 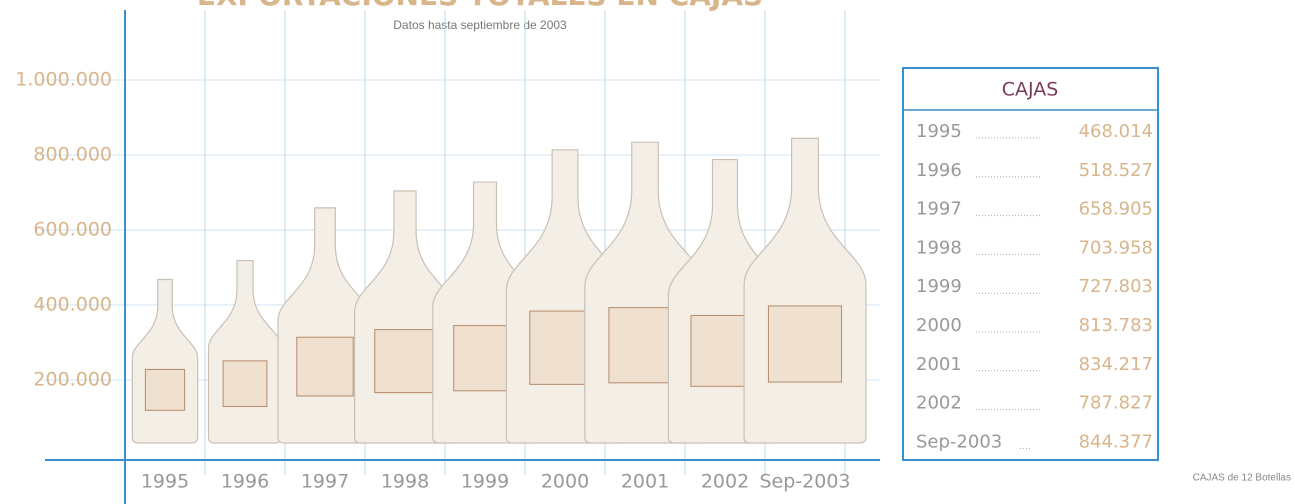 What do you see at coordinates (1116, 364) in the screenshot?
I see `table-value: 834.217` at bounding box center [1116, 364].